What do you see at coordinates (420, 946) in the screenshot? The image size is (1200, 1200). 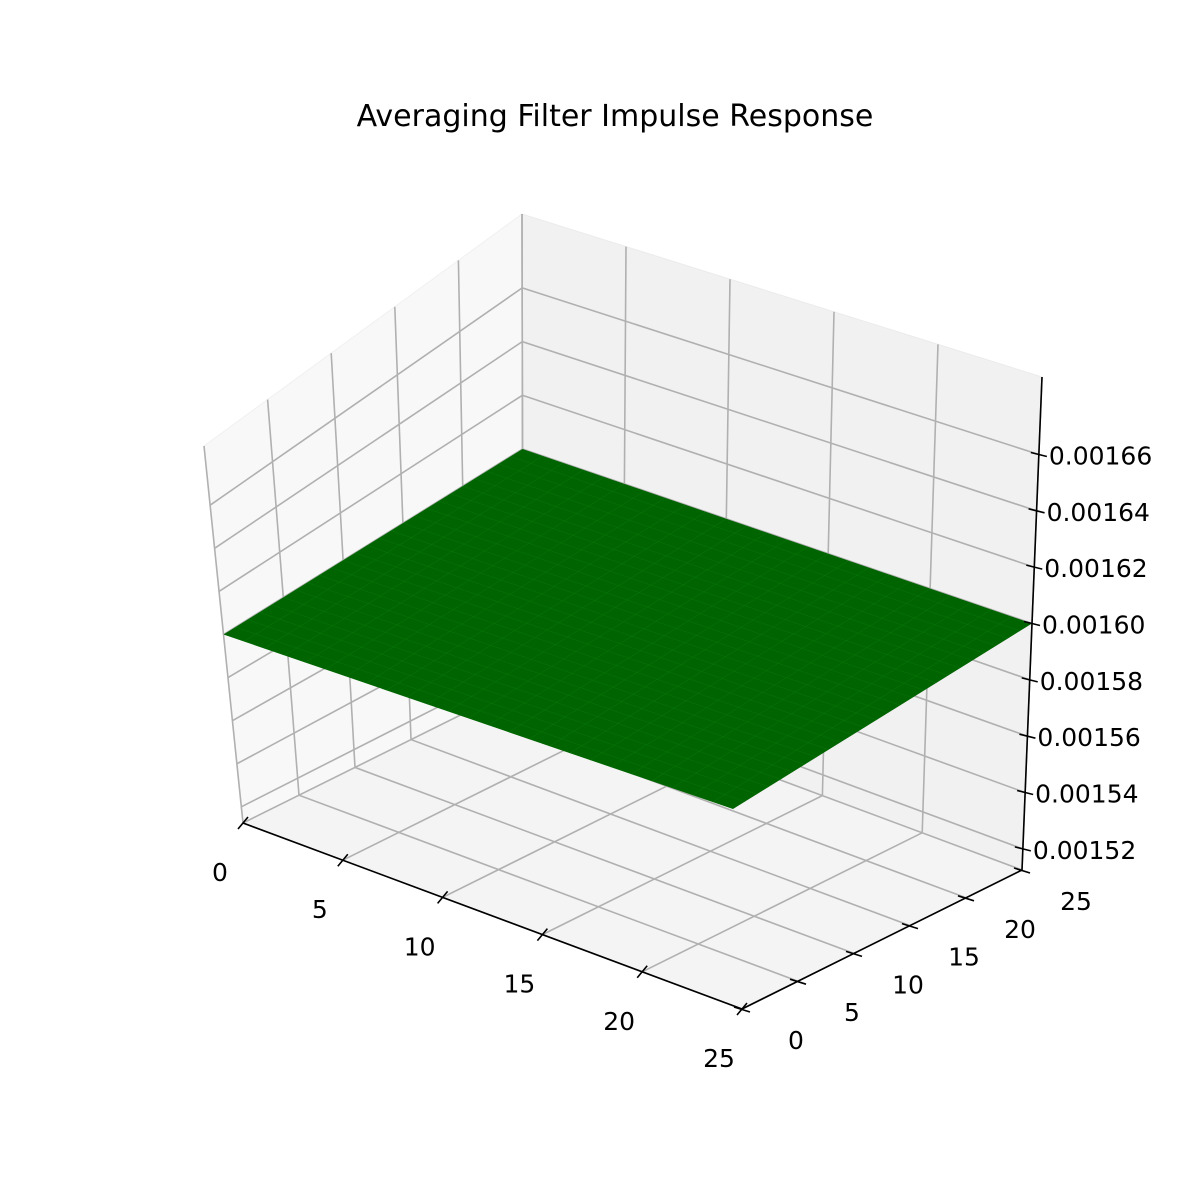 I see `x-tick-label: 10` at bounding box center [420, 946].